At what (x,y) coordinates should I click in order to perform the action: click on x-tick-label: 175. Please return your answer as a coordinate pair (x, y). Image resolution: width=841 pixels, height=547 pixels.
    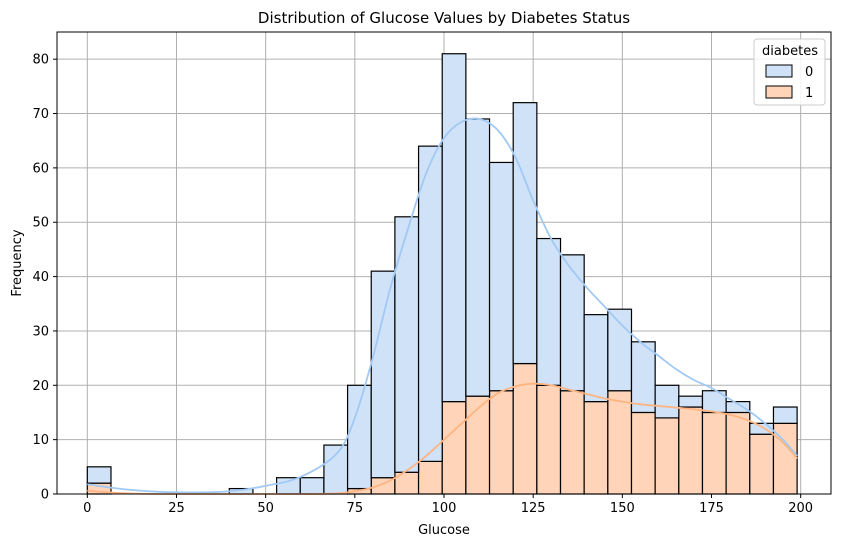
    Looking at the image, I should click on (711, 508).